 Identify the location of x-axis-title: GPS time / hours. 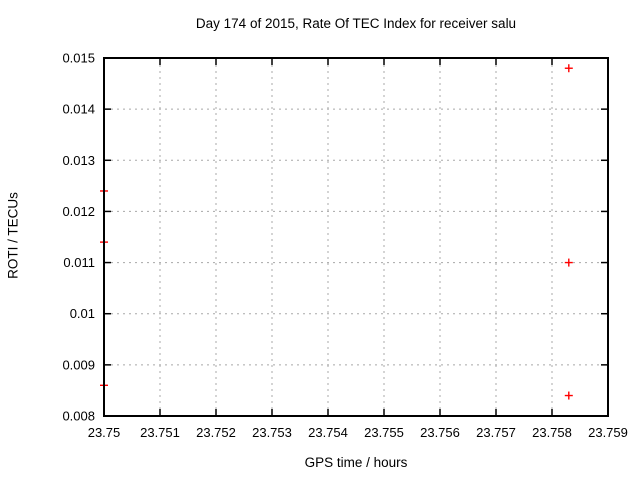
(356, 462).